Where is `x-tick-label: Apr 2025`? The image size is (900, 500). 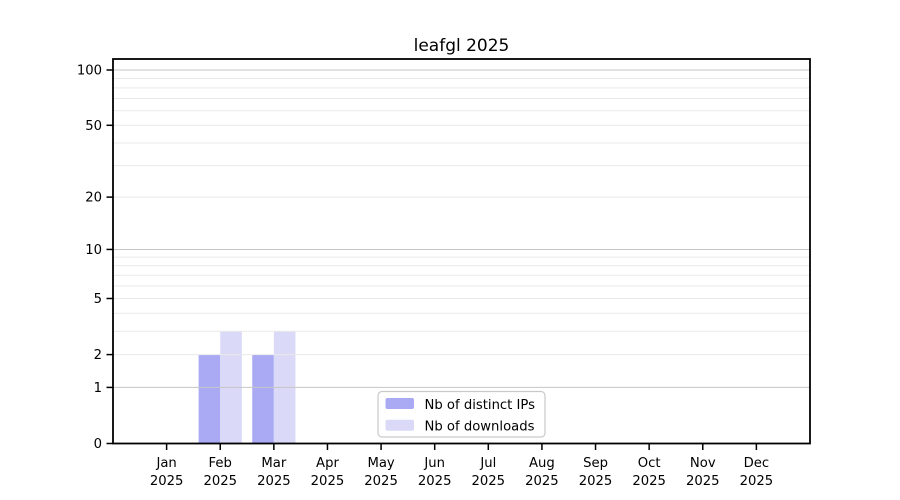
x-tick-label: Apr 2025 is located at coordinates (328, 472).